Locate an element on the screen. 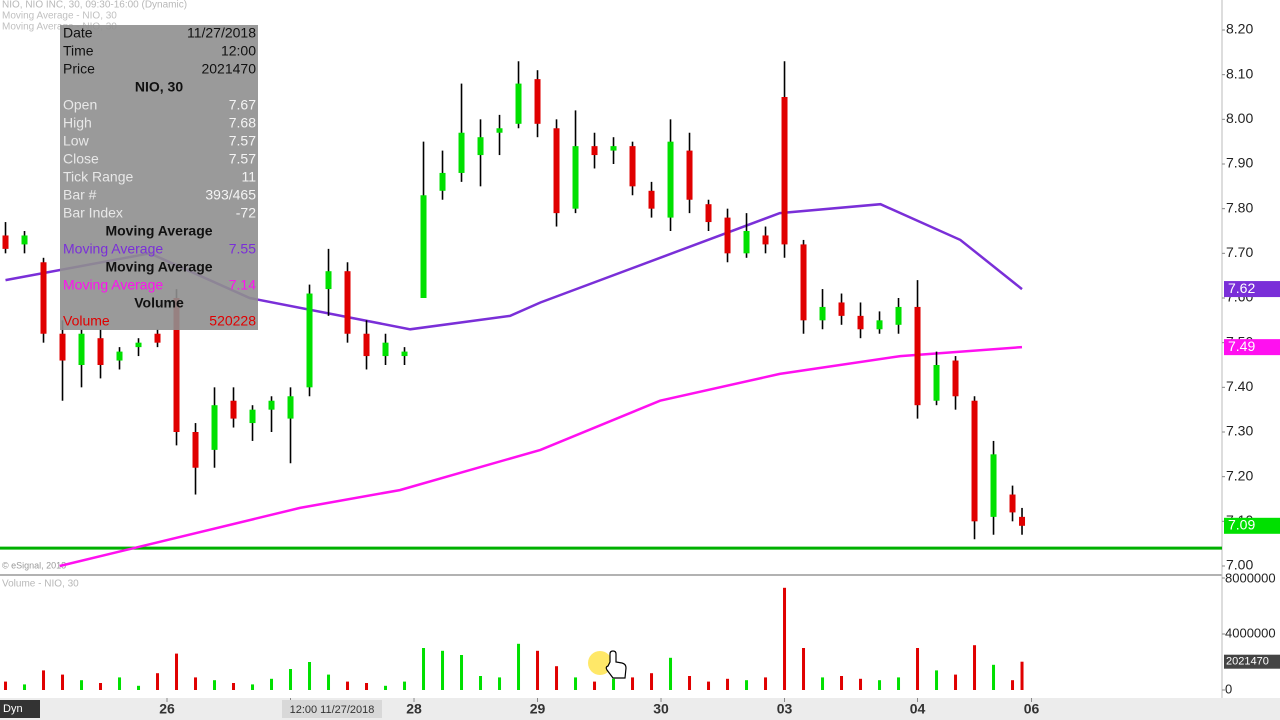  x-tick-label: 26 is located at coordinates (167, 709).